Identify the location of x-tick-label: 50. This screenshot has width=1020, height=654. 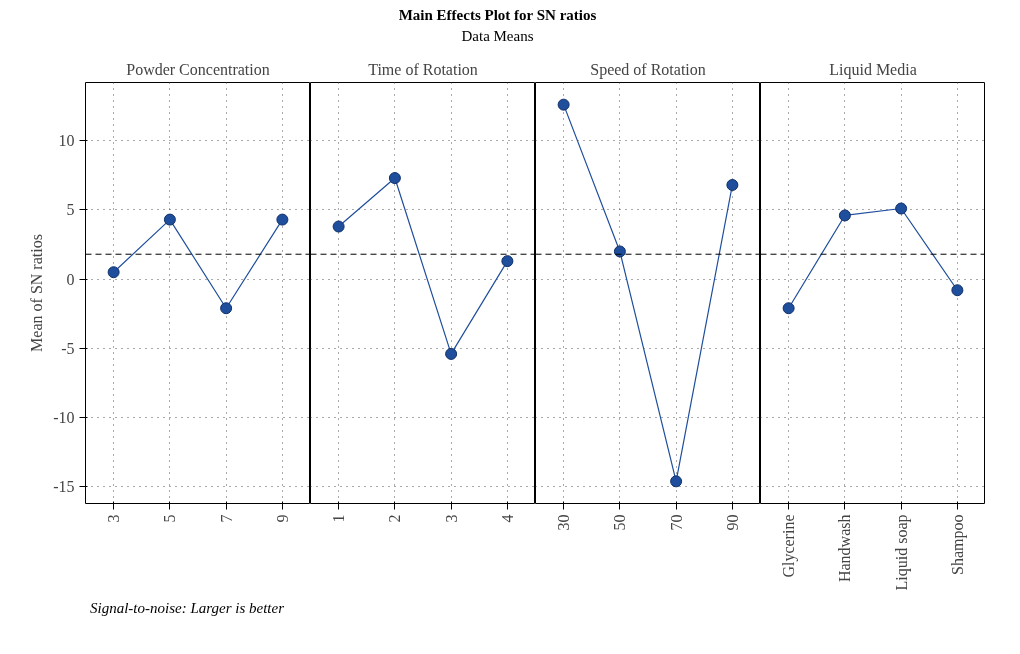
(620, 522).